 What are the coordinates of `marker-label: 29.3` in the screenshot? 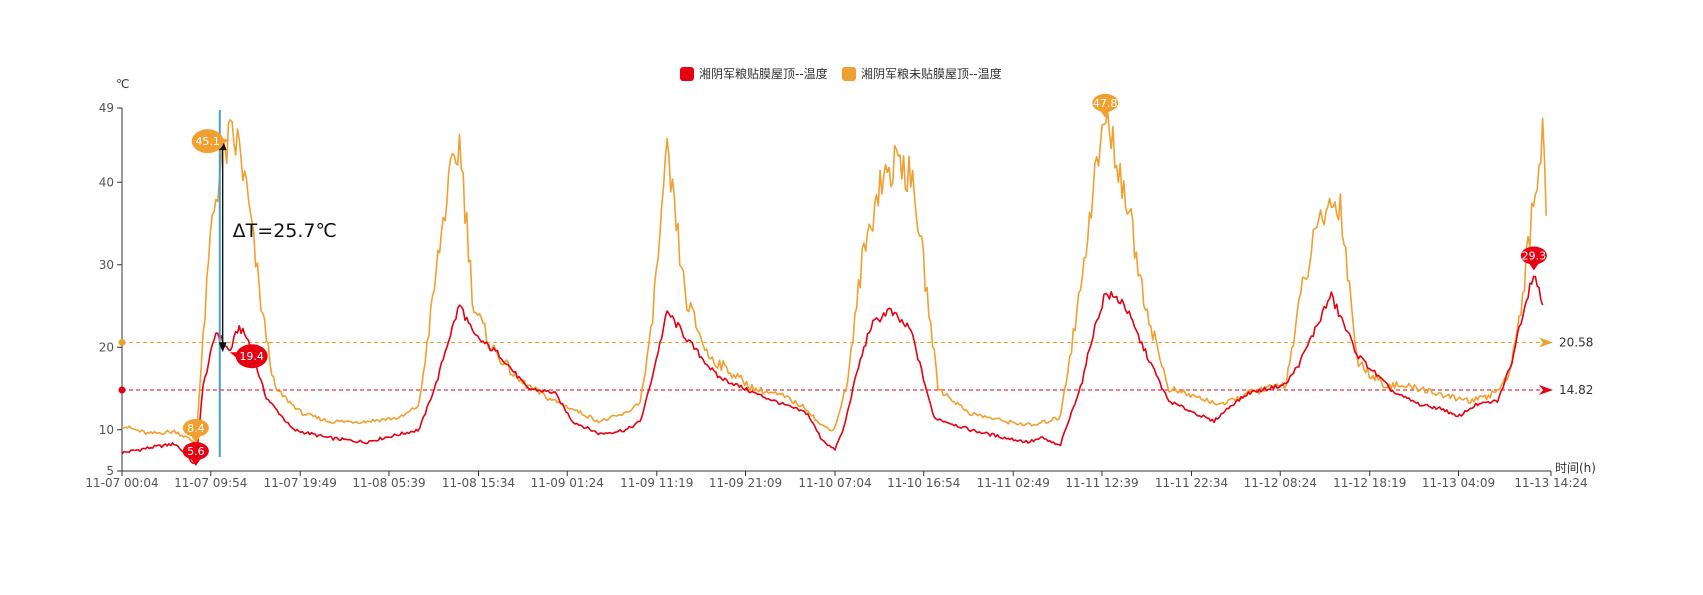 It's located at (1534, 256).